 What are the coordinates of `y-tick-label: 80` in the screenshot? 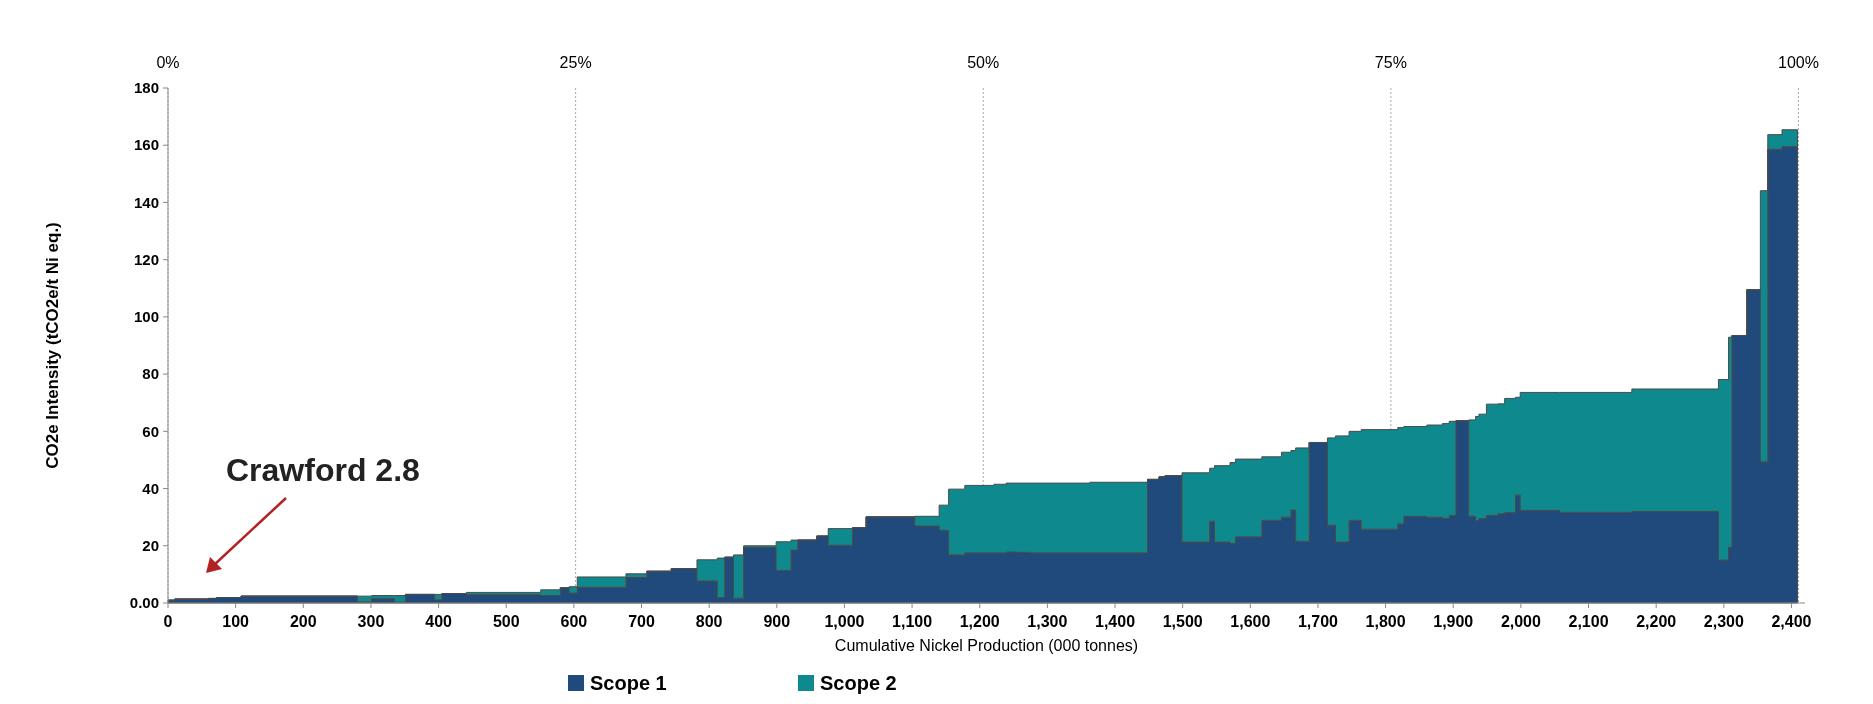 It's located at (150, 374).